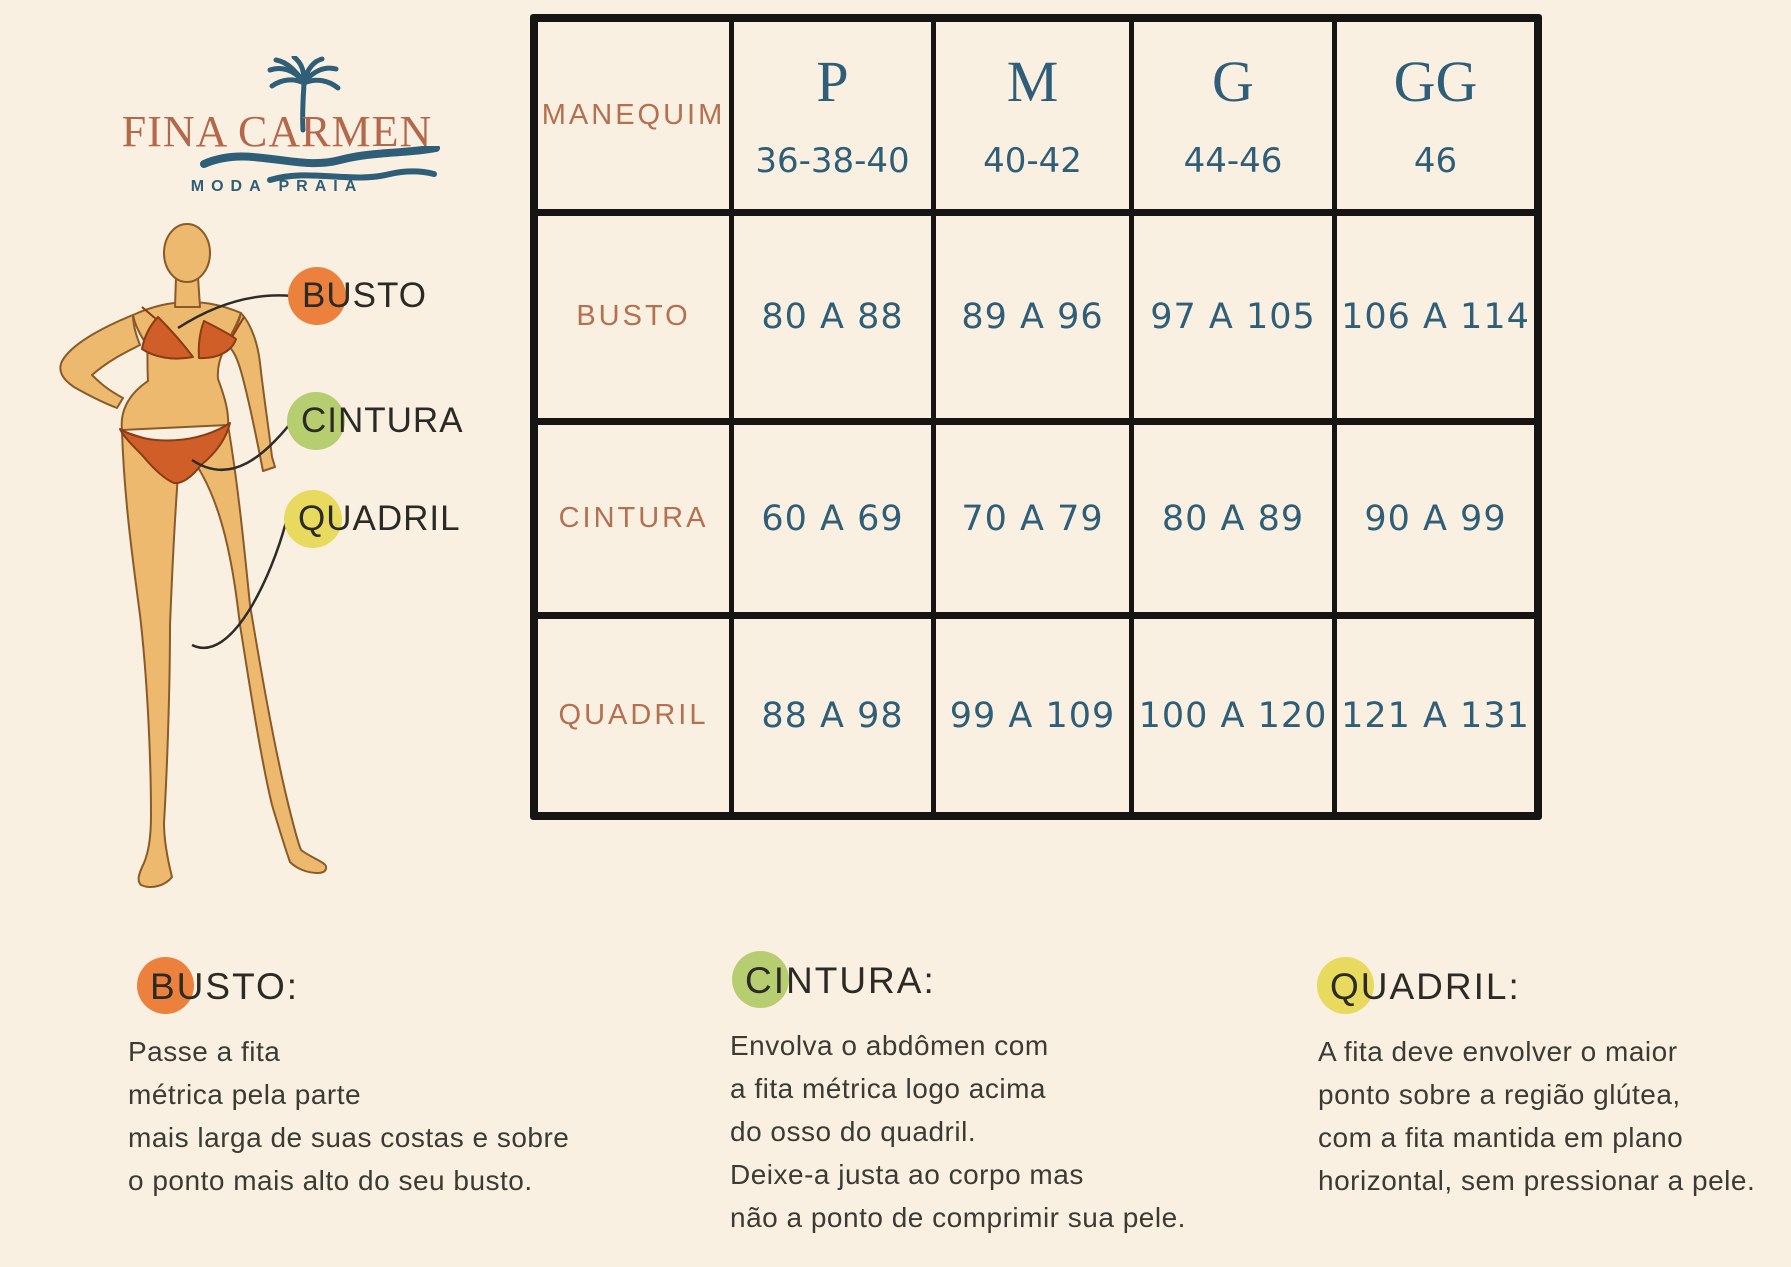  What do you see at coordinates (1233, 81) in the screenshot?
I see `size-letter: G` at bounding box center [1233, 81].